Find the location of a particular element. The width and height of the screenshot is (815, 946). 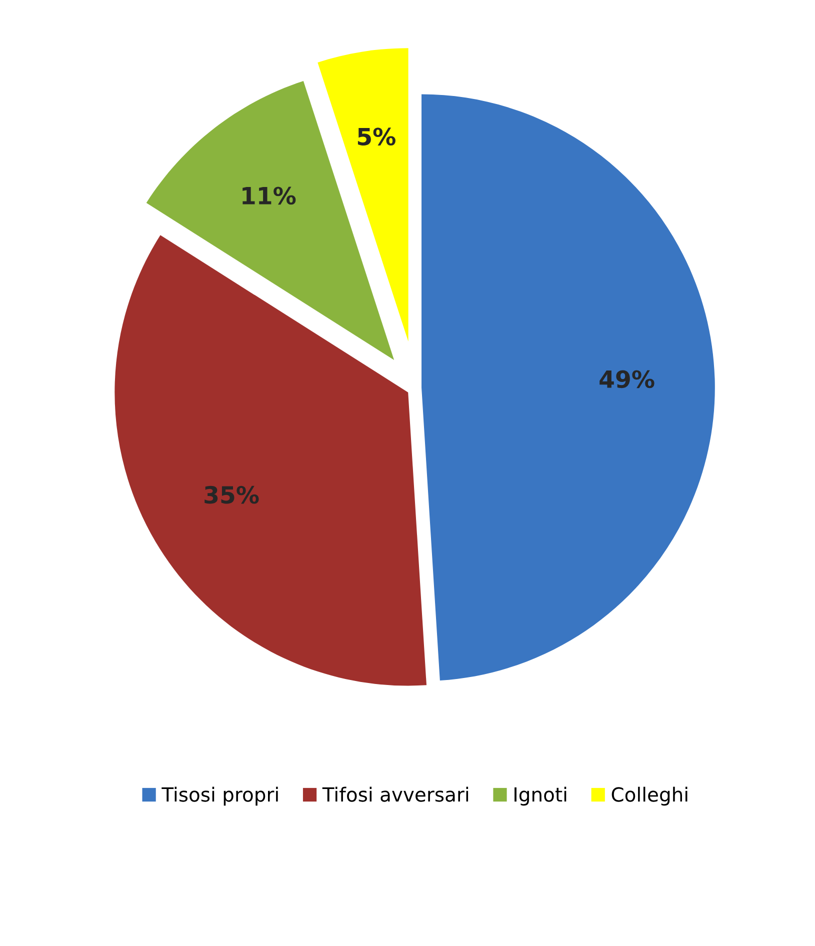

legend-label: Tifosi avversari is located at coordinates (395, 794).